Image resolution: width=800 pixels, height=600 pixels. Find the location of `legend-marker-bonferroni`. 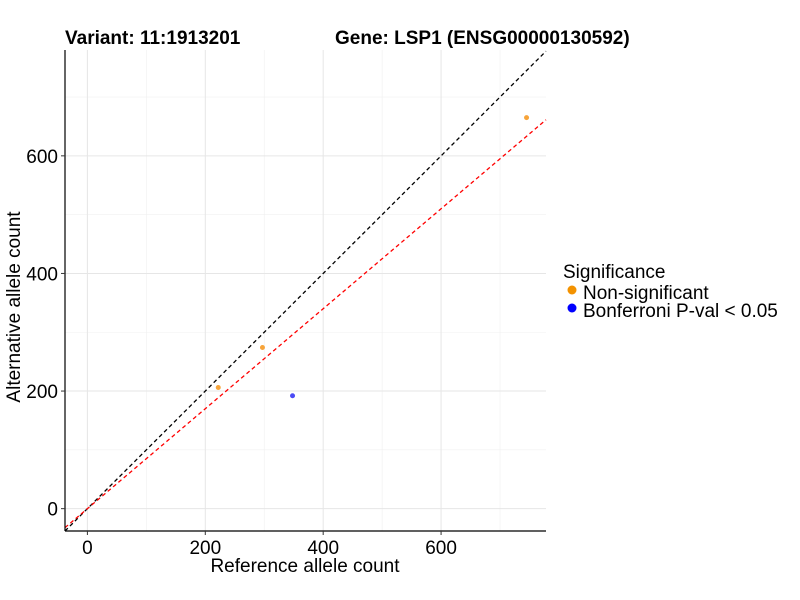

legend-marker-bonferroni is located at coordinates (572, 308).